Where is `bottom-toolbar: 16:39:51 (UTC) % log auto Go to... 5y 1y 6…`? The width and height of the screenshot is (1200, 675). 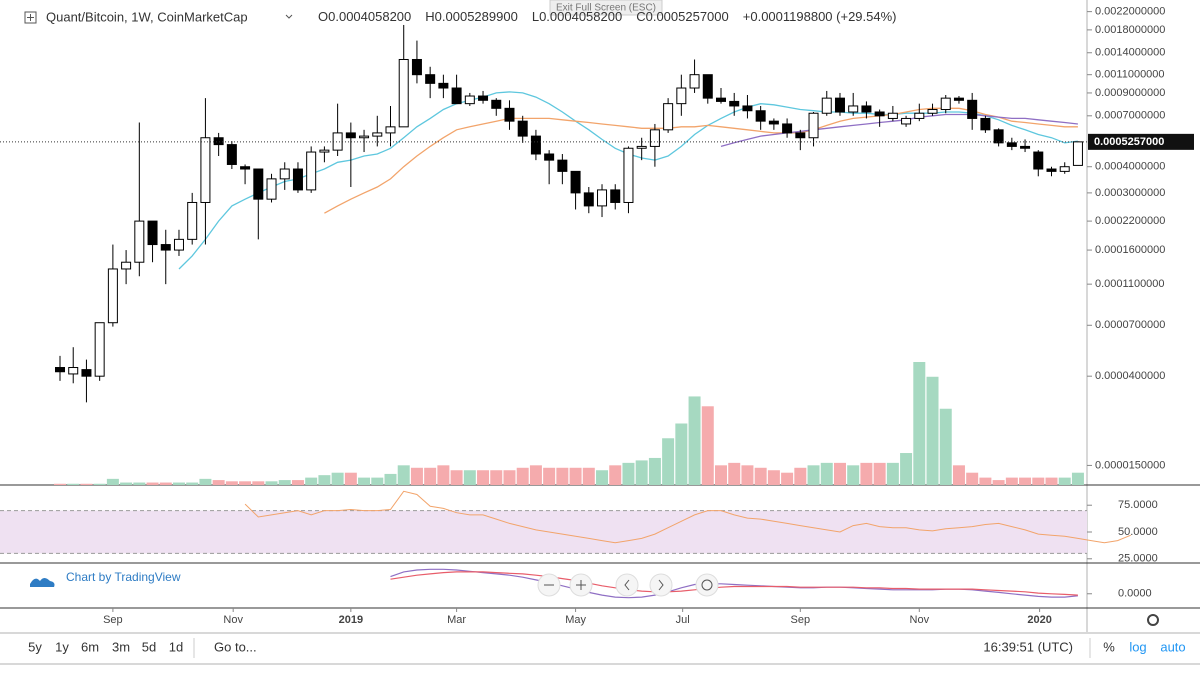 bottom-toolbar: 16:39:51 (UTC) % log auto Go to... 5y 1y 6… is located at coordinates (607, 648).